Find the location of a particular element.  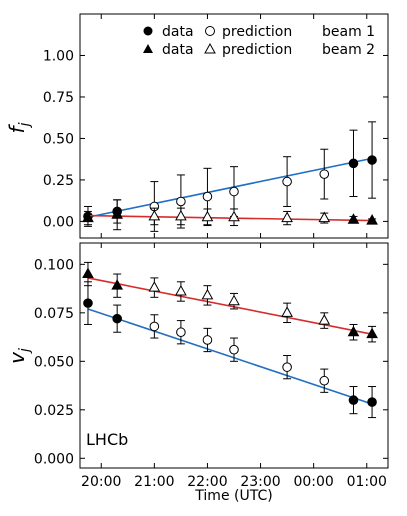

legend-prediction-label-beam-1: prediction is located at coordinates (257, 32).